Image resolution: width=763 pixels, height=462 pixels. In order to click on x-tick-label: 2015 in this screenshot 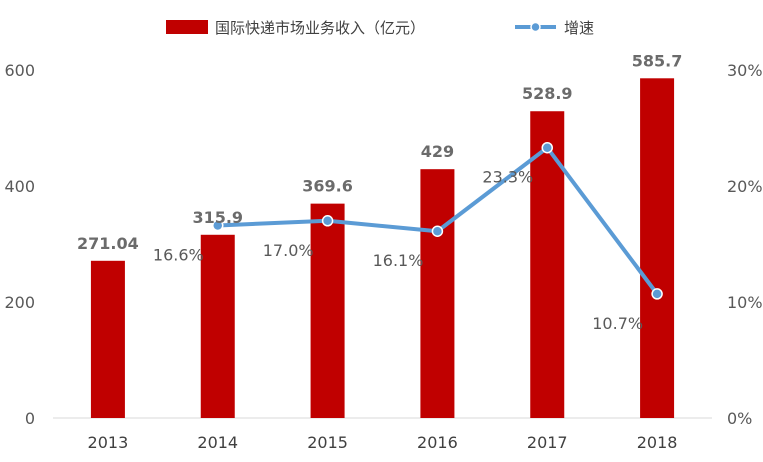, I will do `click(327, 442)`.